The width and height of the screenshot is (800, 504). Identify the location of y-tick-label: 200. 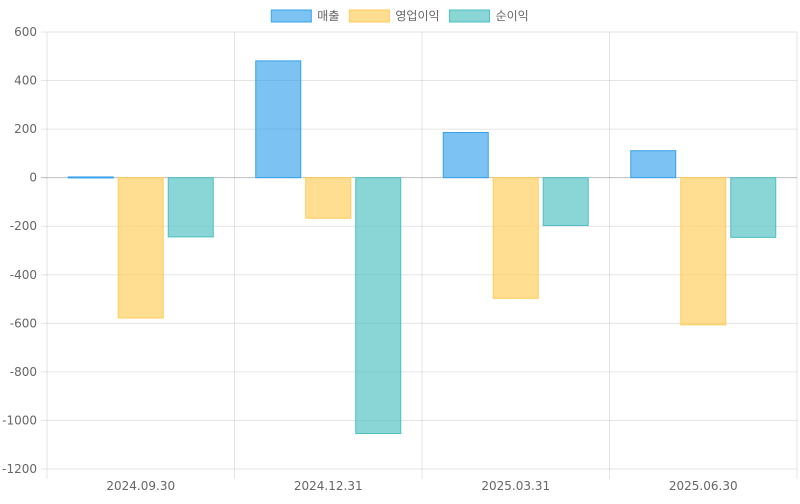
(25, 129).